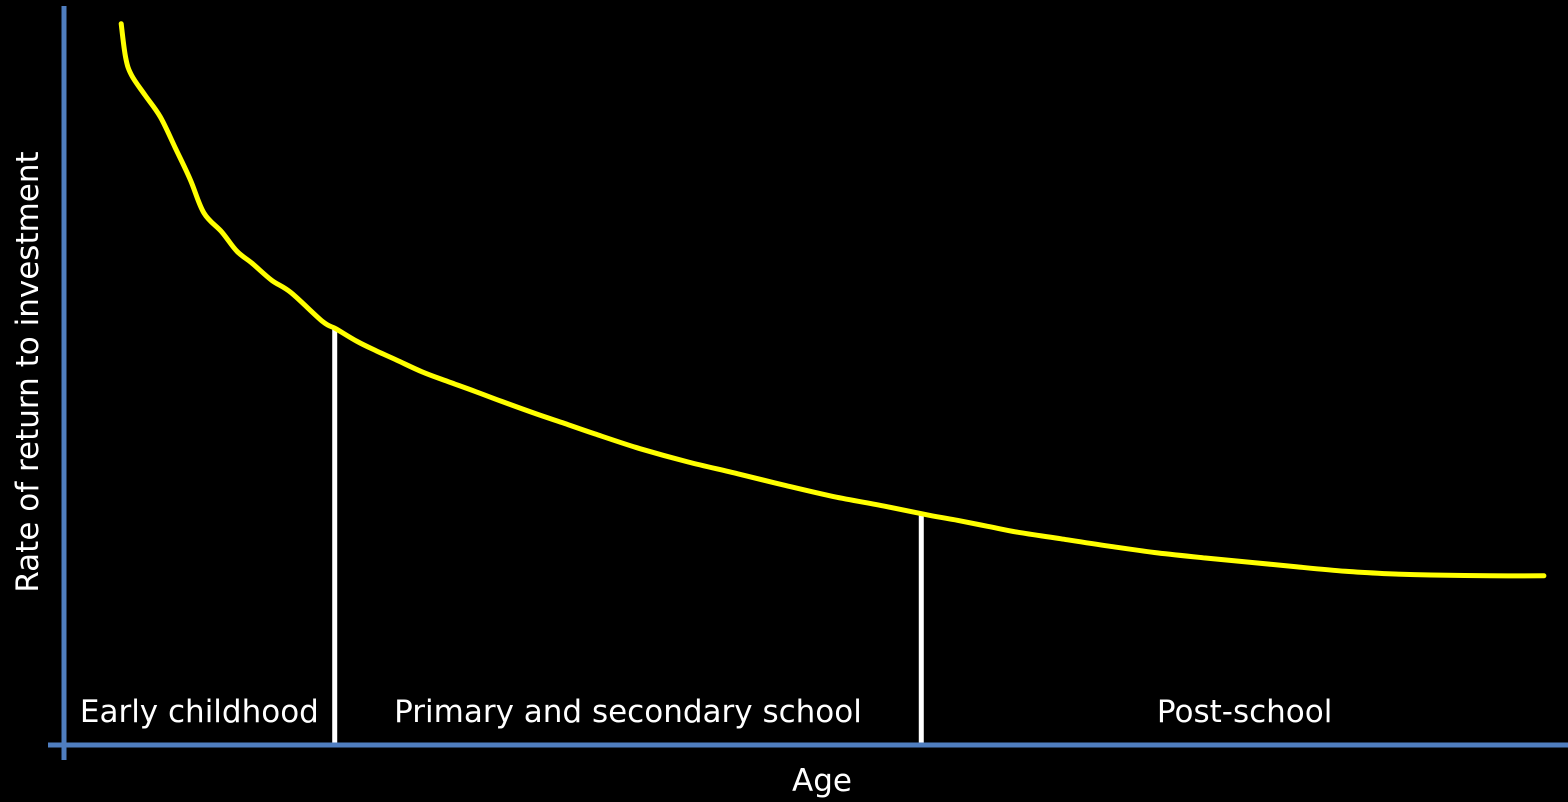  What do you see at coordinates (822, 781) in the screenshot?
I see `x-axis-label: Age` at bounding box center [822, 781].